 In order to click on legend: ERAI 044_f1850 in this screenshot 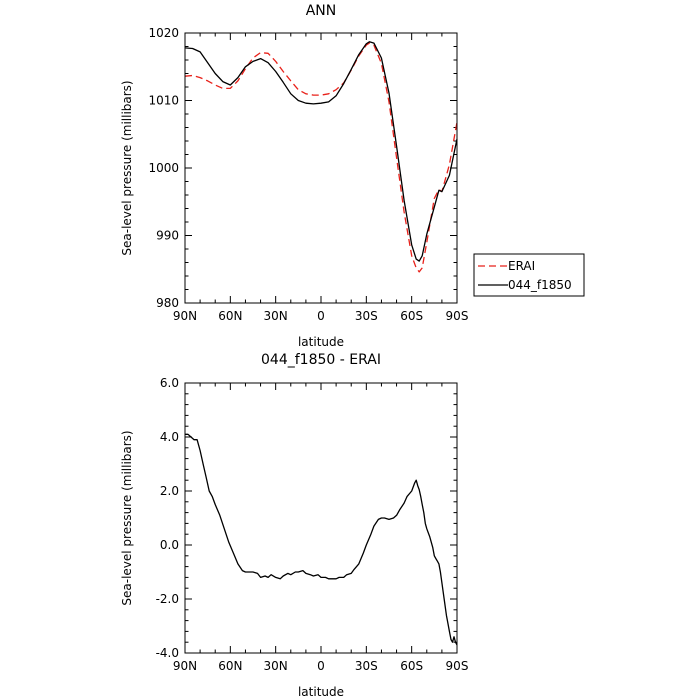, I will do `click(529, 275)`.